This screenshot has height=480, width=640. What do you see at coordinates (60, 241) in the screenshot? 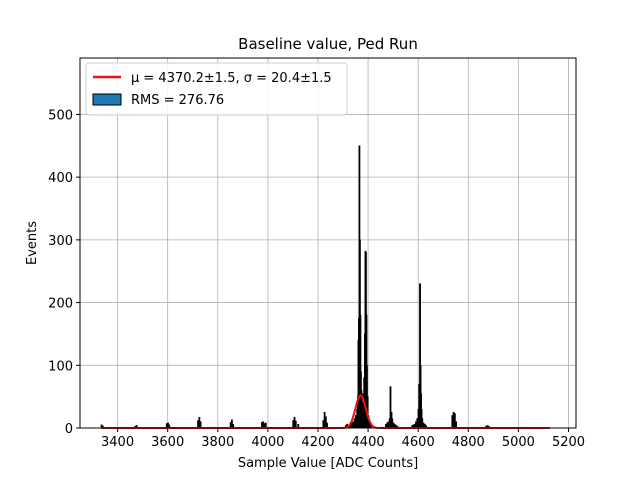
I see `y-tick-label: 300` at bounding box center [60, 241].